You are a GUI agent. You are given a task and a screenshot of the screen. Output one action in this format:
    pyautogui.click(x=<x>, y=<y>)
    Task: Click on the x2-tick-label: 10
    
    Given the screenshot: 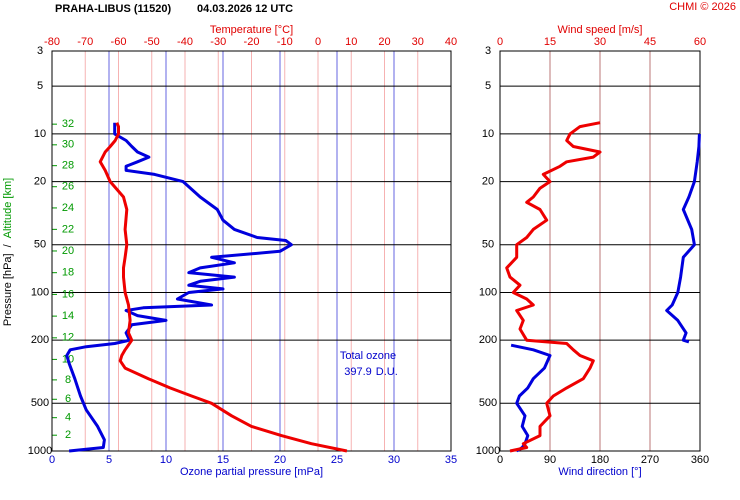 What is the action you would take?
    pyautogui.click(x=351, y=42)
    